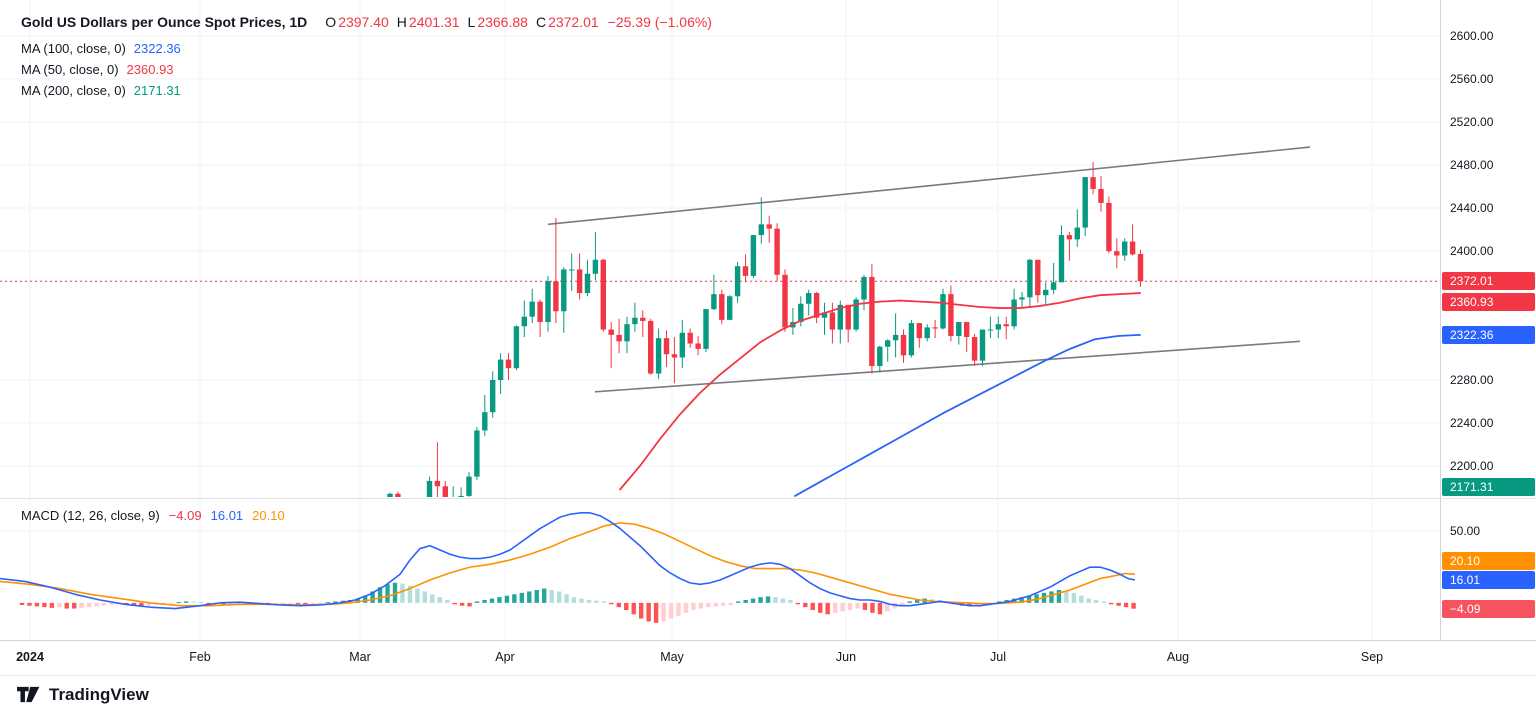 This screenshot has height=717, width=1536. I want to click on macd-label: MACD (12, 26, close, 9), so click(90, 515).